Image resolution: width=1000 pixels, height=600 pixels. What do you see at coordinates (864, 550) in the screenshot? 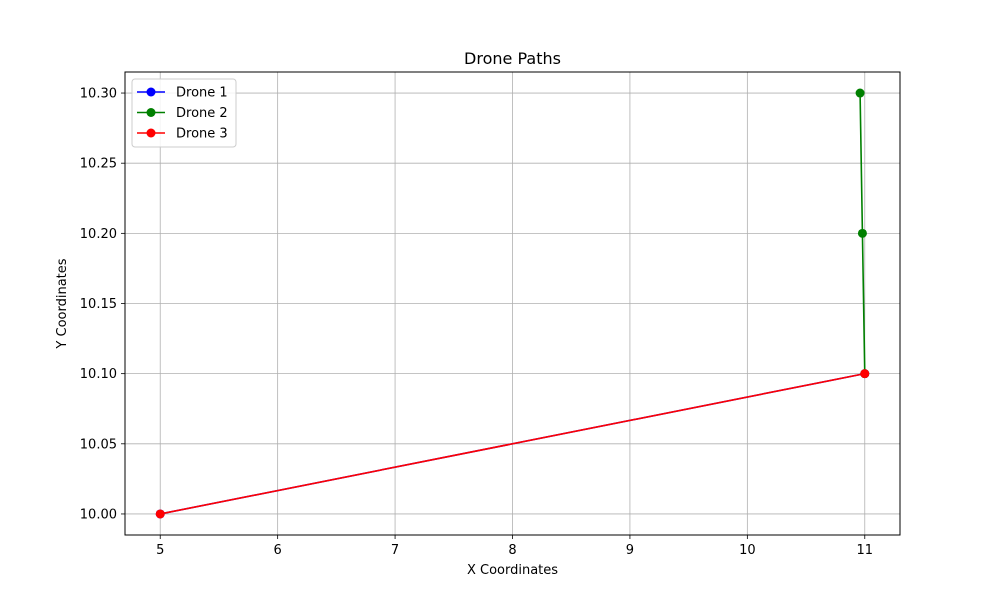
I see `x-tick-label: 11` at bounding box center [864, 550].